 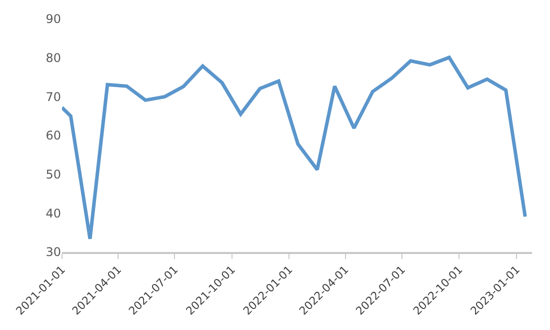 What do you see at coordinates (53, 58) in the screenshot?
I see `y-tick-label: 80` at bounding box center [53, 58].